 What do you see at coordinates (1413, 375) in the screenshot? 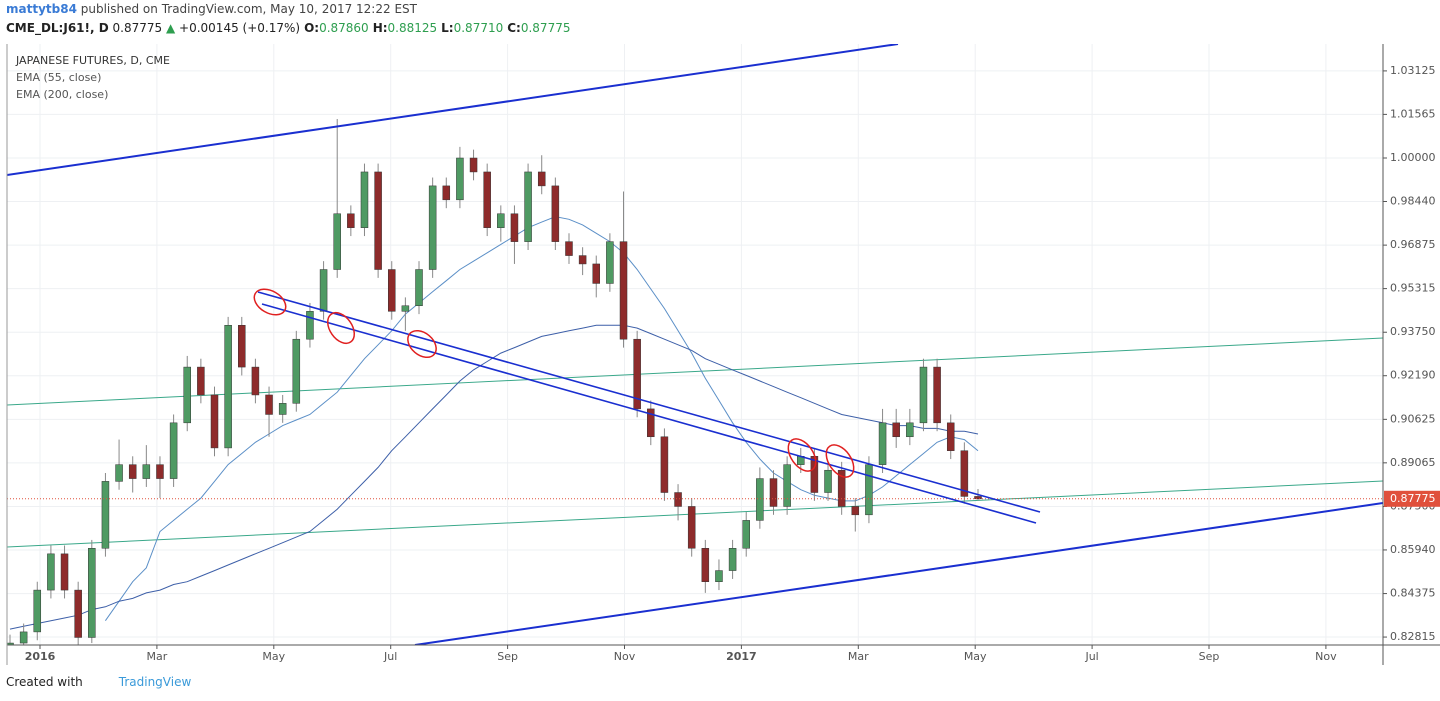
I see `y-tick-label: 0.92190` at bounding box center [1413, 375].